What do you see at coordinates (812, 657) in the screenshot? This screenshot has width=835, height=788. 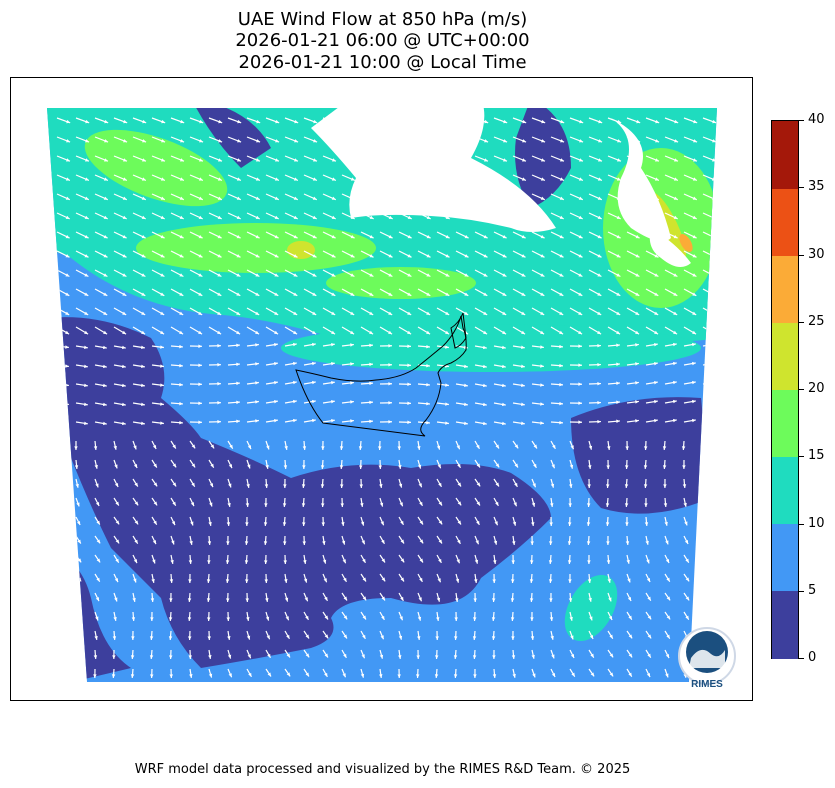 I see `colorbar-label: 0` at bounding box center [812, 657].